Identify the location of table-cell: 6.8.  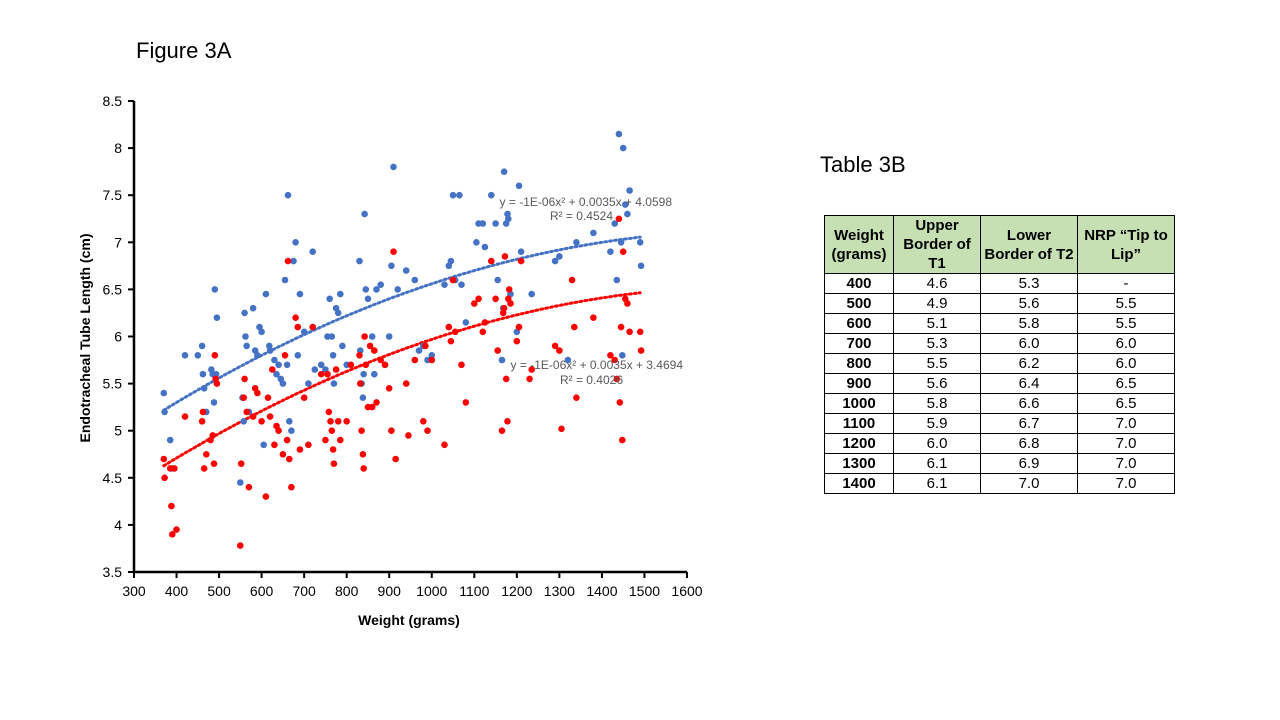
(1029, 443).